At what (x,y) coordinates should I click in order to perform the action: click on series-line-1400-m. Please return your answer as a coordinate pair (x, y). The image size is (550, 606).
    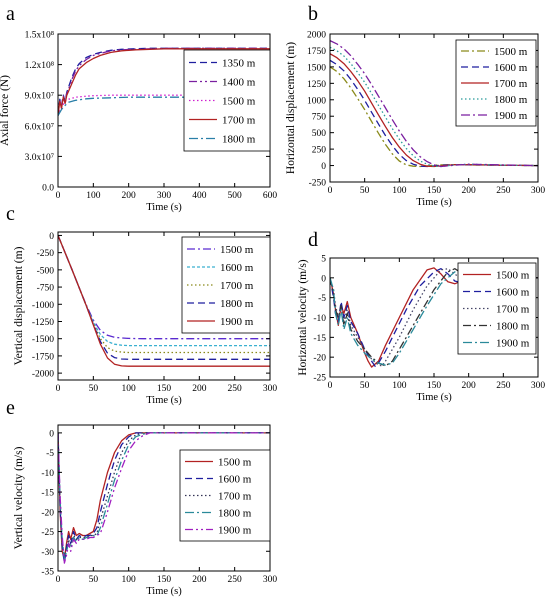
    Looking at the image, I should click on (164, 81).